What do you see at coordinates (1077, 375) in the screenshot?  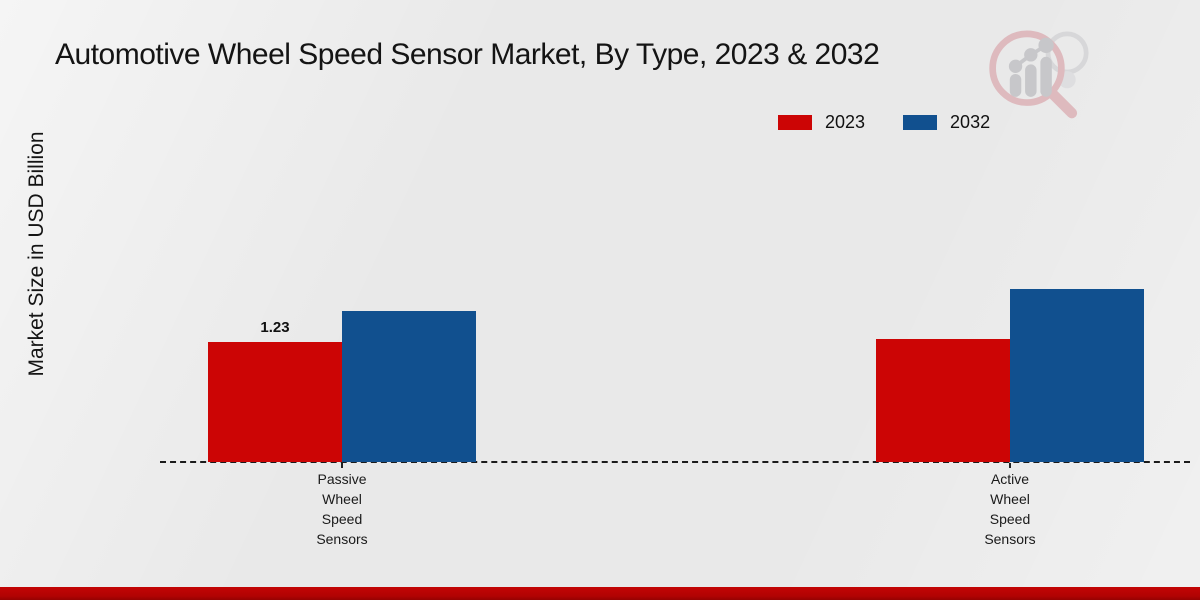 I see `bar-2032-active-wheel-speed-sensors` at bounding box center [1077, 375].